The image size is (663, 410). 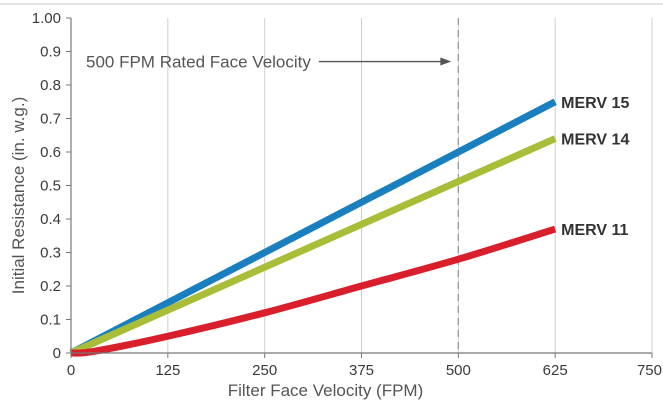 I want to click on y-tick-label: 0.8, so click(x=50, y=85).